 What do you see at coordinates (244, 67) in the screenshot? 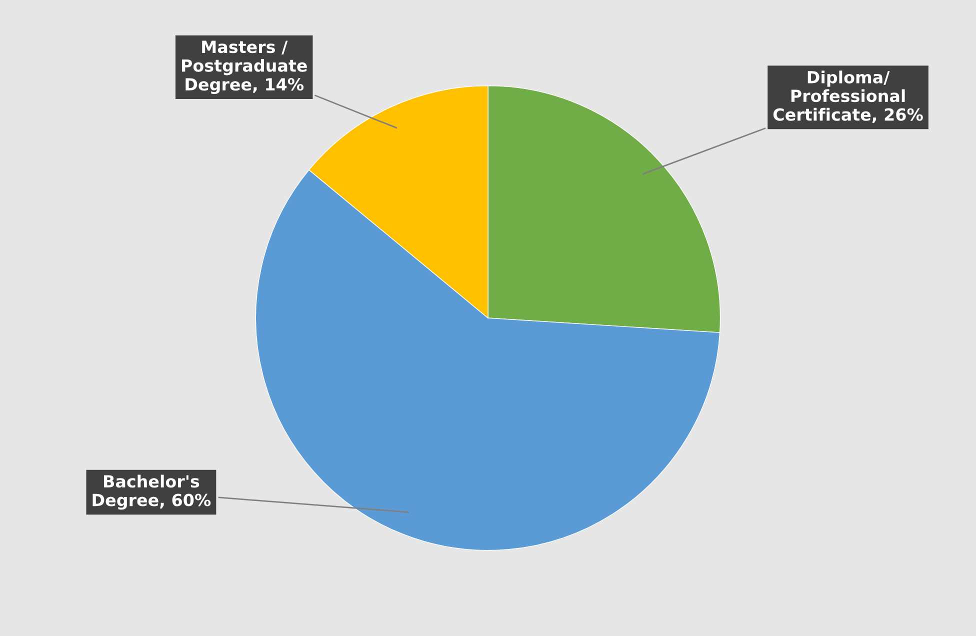
I see `slice-label: Masters / Postgraduate Degree, 14%` at bounding box center [244, 67].